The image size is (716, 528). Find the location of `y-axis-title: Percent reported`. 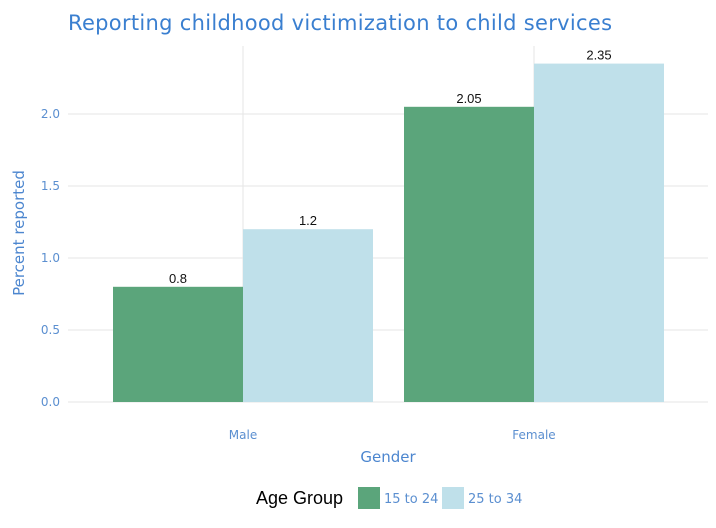

y-axis-title: Percent reported is located at coordinates (19, 233).